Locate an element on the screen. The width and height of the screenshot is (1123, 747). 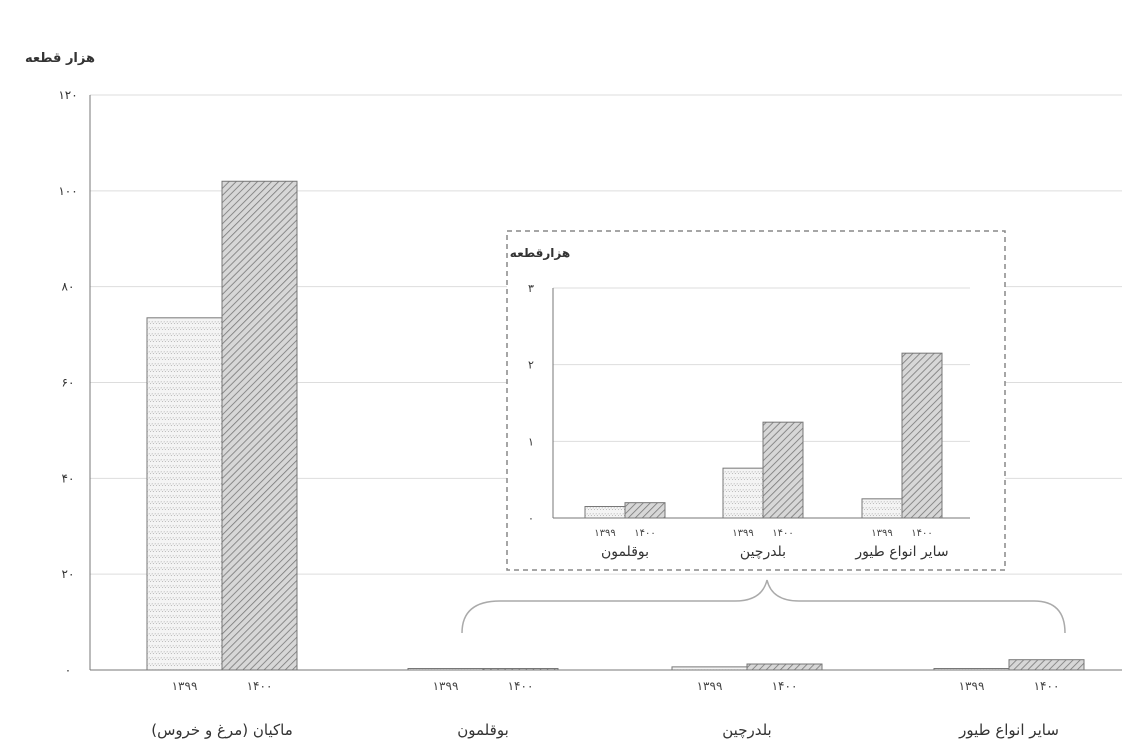
main-y-tick-label: ۰ is located at coordinates (68, 670).